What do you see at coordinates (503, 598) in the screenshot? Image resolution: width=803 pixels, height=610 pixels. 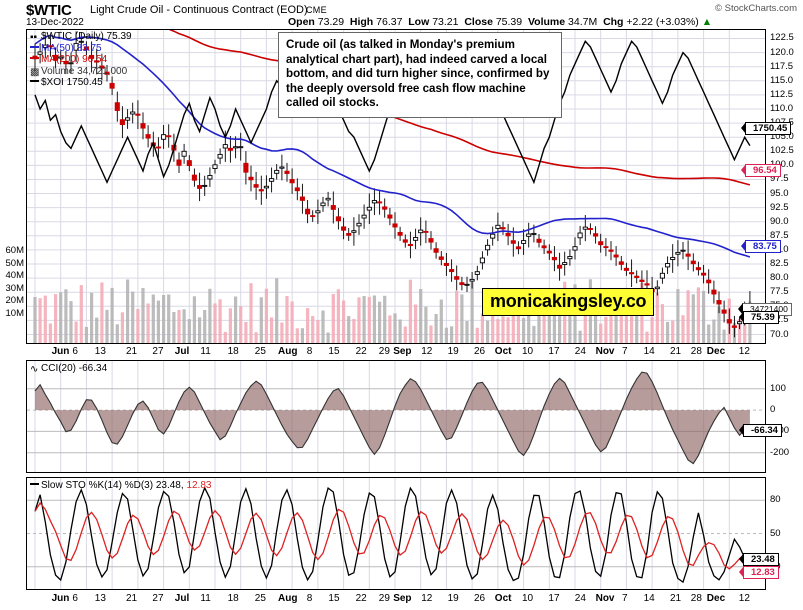 I see `x-tick-label: Oct` at bounding box center [503, 598].